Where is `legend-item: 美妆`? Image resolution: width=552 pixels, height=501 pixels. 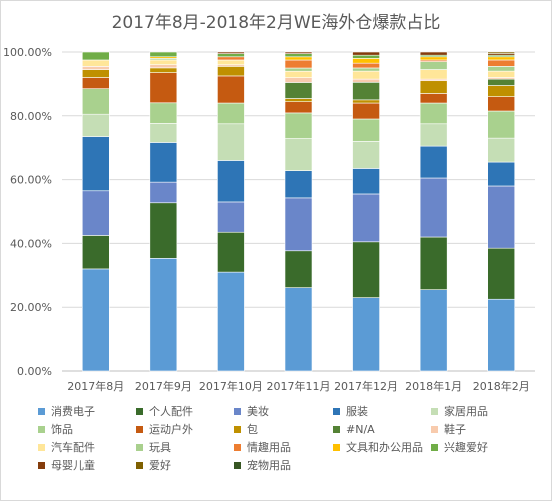
legend-item: 美妆 is located at coordinates (251, 411).